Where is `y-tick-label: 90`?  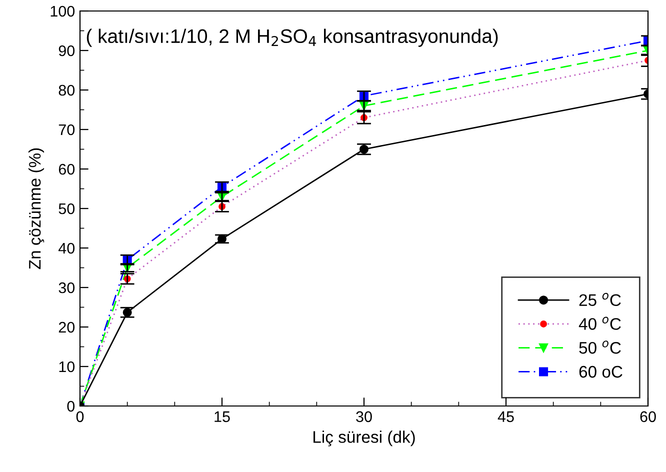
y-tick-label: 90 is located at coordinates (66, 50).